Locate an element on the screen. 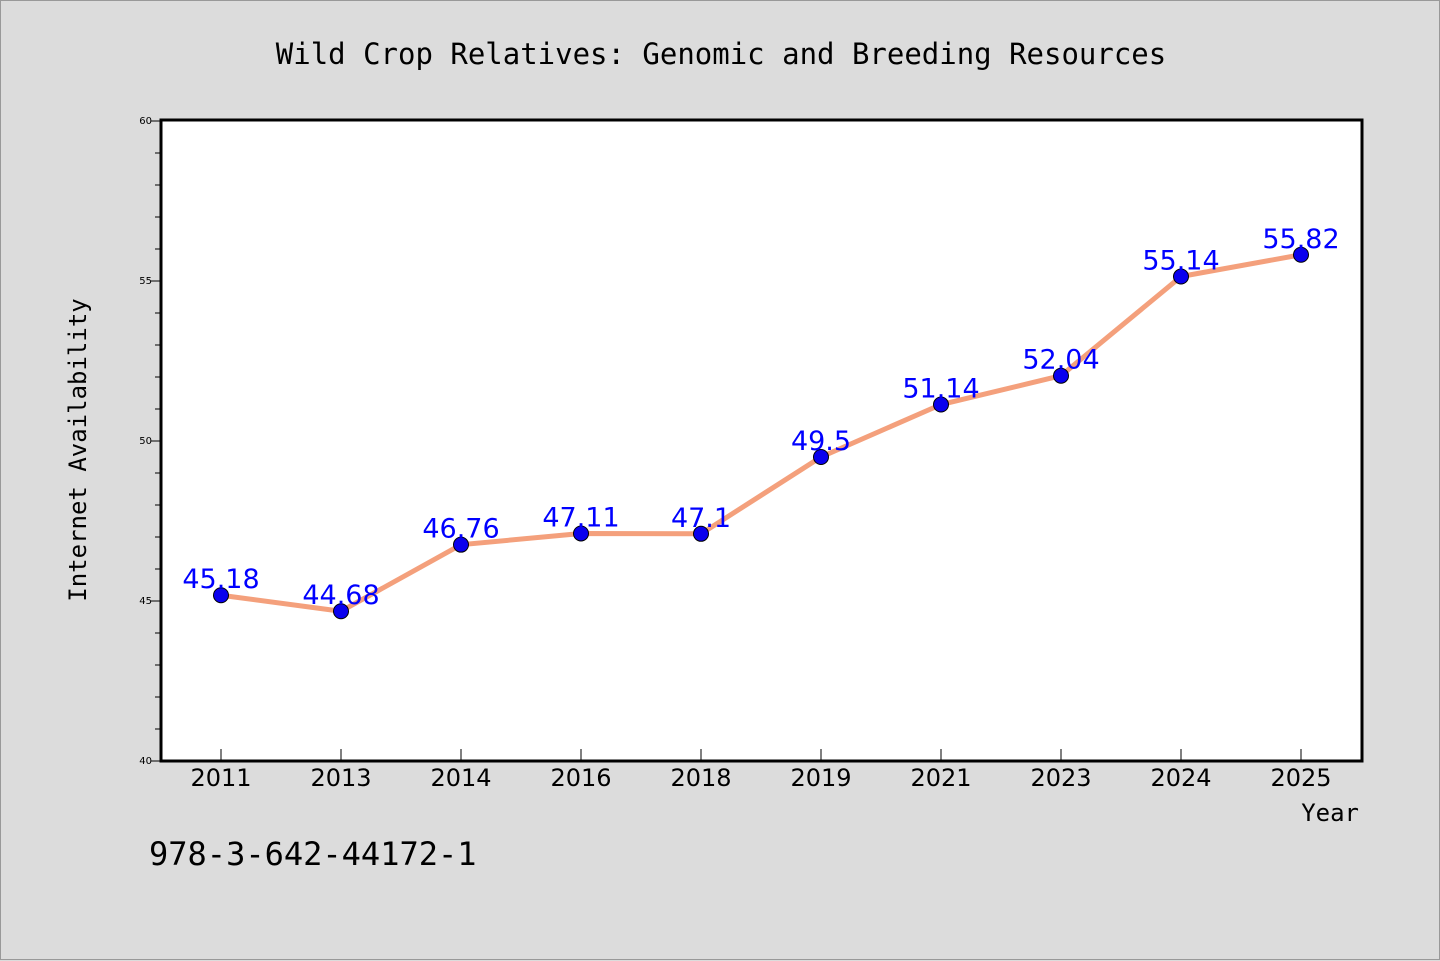  data-label: 46.76 is located at coordinates (460, 529).